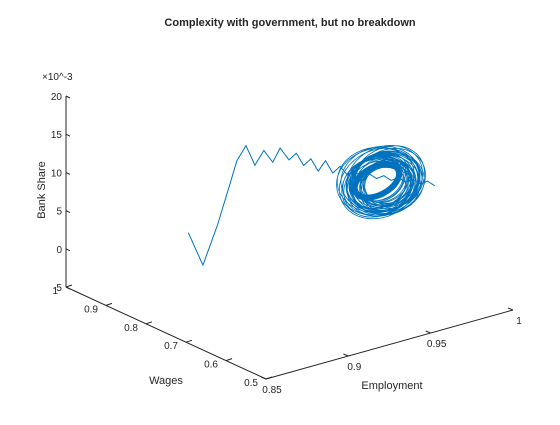 The height and width of the screenshot is (425, 560). I want to click on x-axis-line, so click(389, 344).